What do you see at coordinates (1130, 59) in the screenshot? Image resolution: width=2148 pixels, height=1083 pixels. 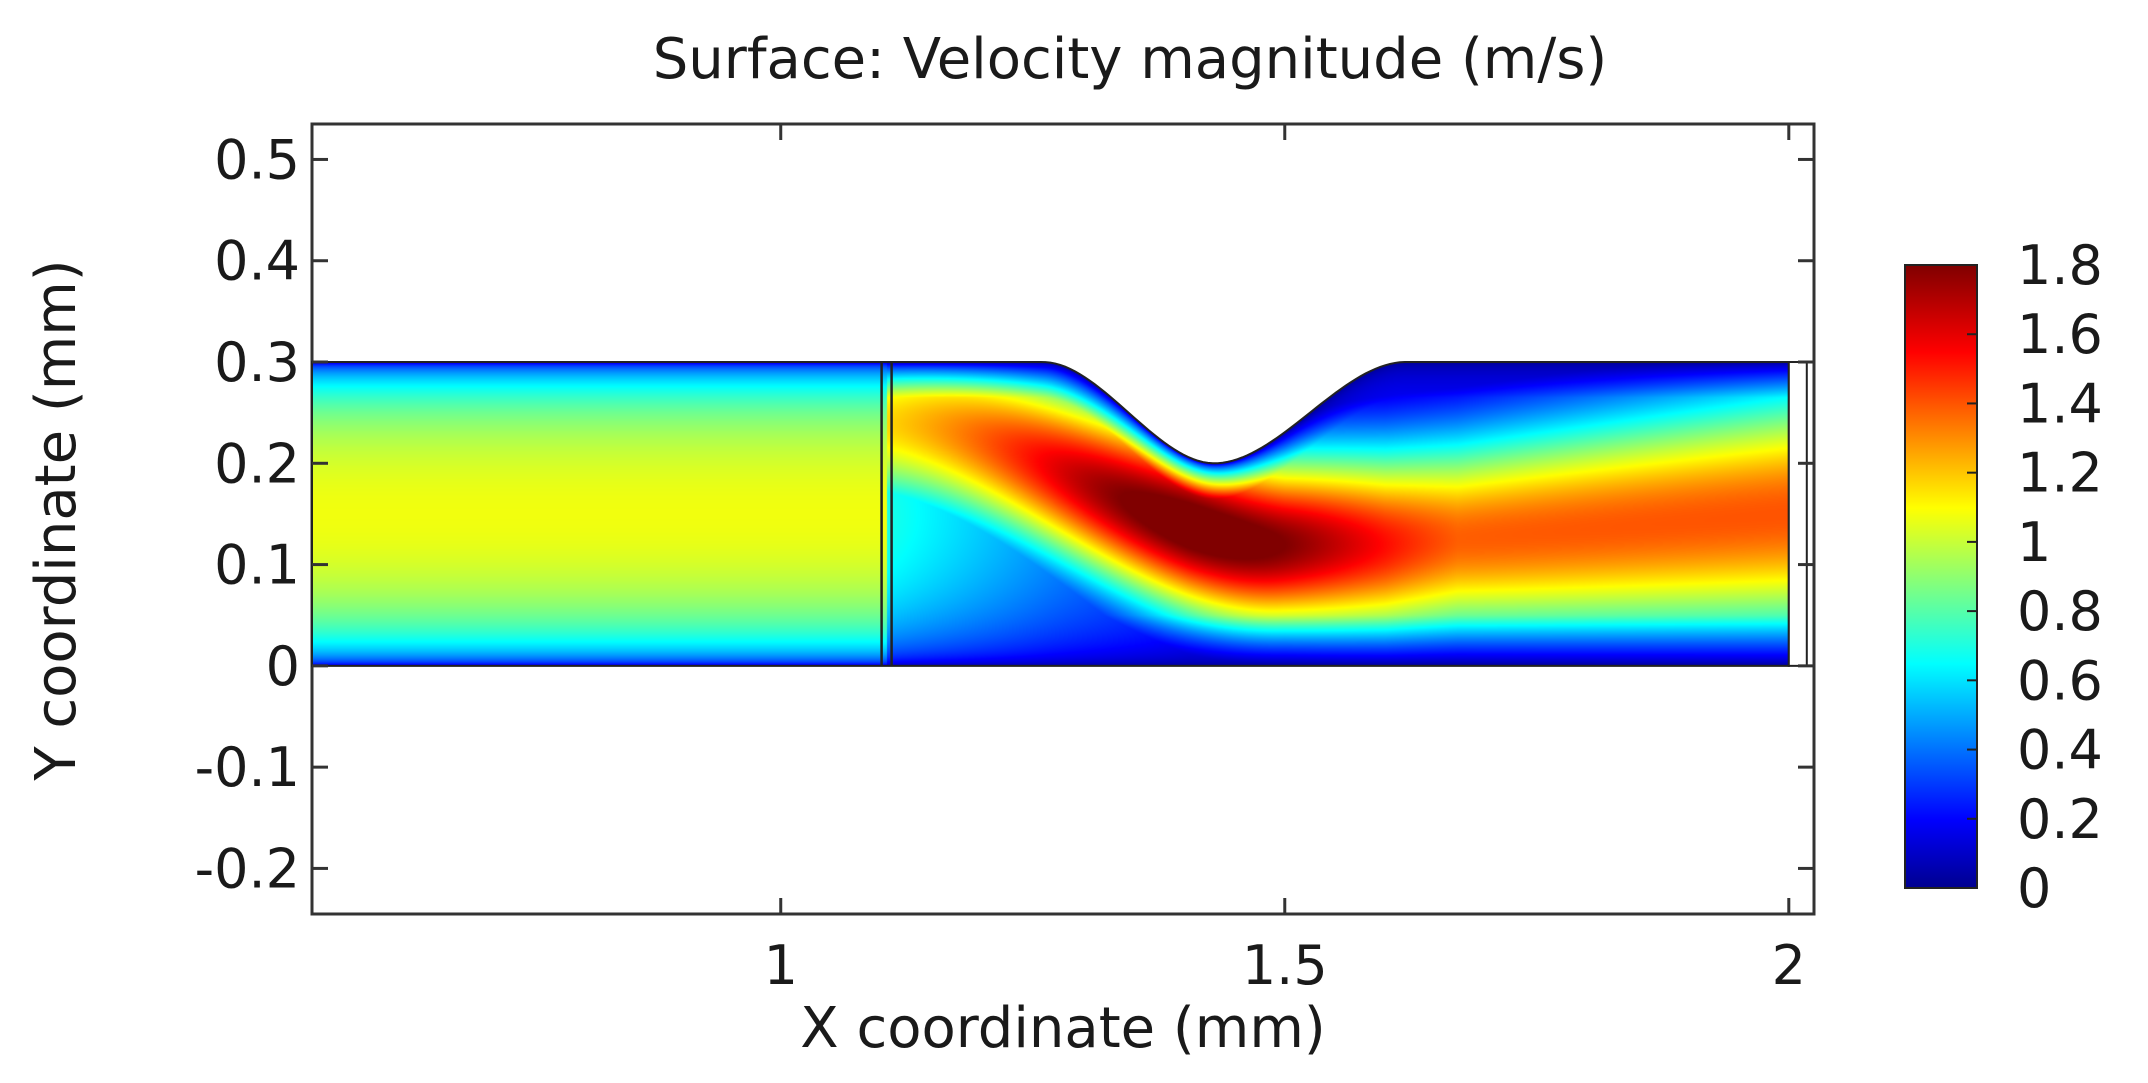 I see `chart-title: Surface: Velocity magnitude (m/s)` at bounding box center [1130, 59].